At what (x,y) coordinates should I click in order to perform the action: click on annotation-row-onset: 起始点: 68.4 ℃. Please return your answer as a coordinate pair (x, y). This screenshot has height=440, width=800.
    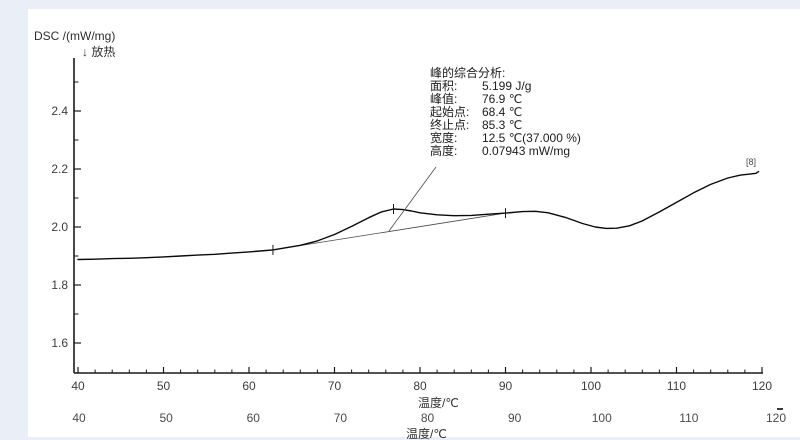
    Looking at the image, I should click on (505, 112).